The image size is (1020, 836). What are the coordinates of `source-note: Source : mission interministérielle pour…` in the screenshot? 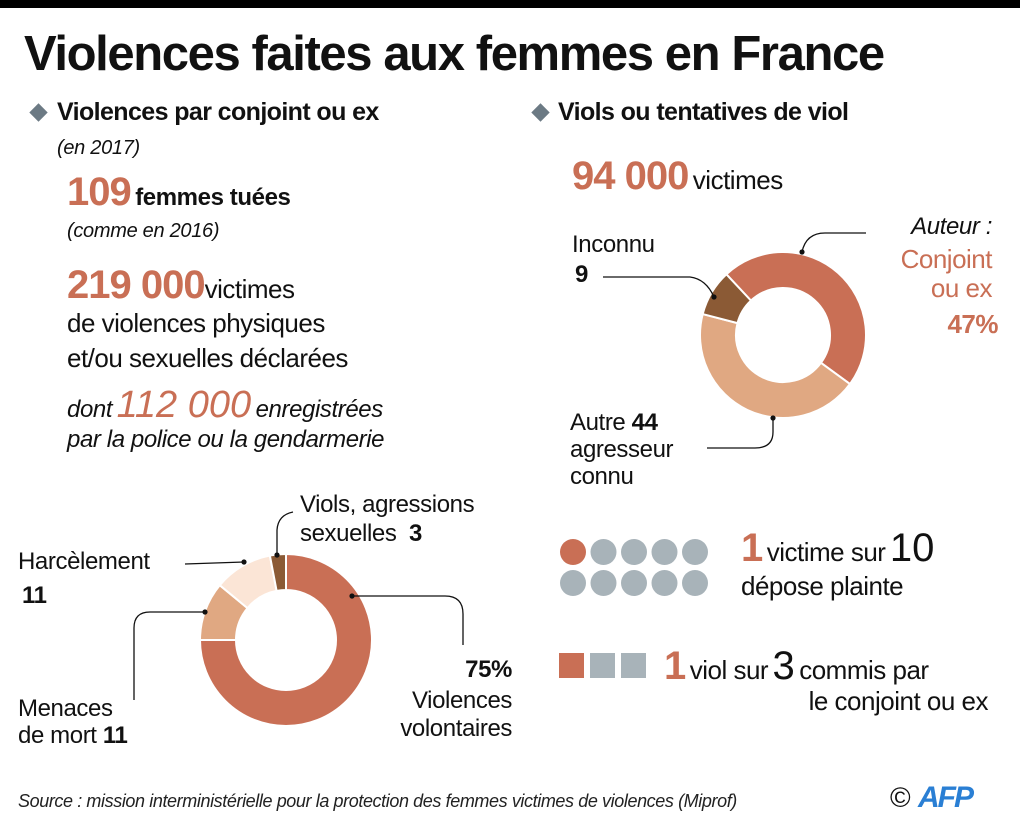 It's located at (377, 801).